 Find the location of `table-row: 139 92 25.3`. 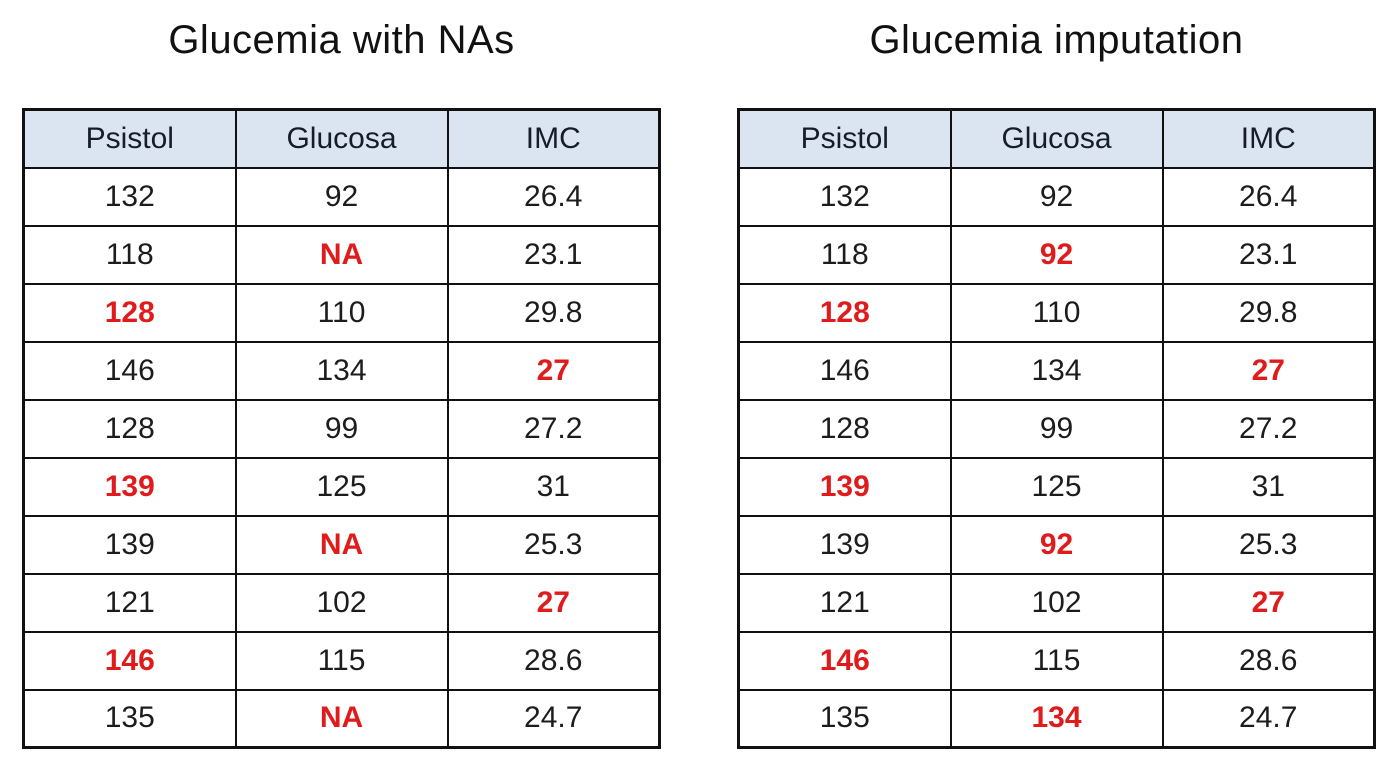

table-row: 139 92 25.3 is located at coordinates (1056, 544).